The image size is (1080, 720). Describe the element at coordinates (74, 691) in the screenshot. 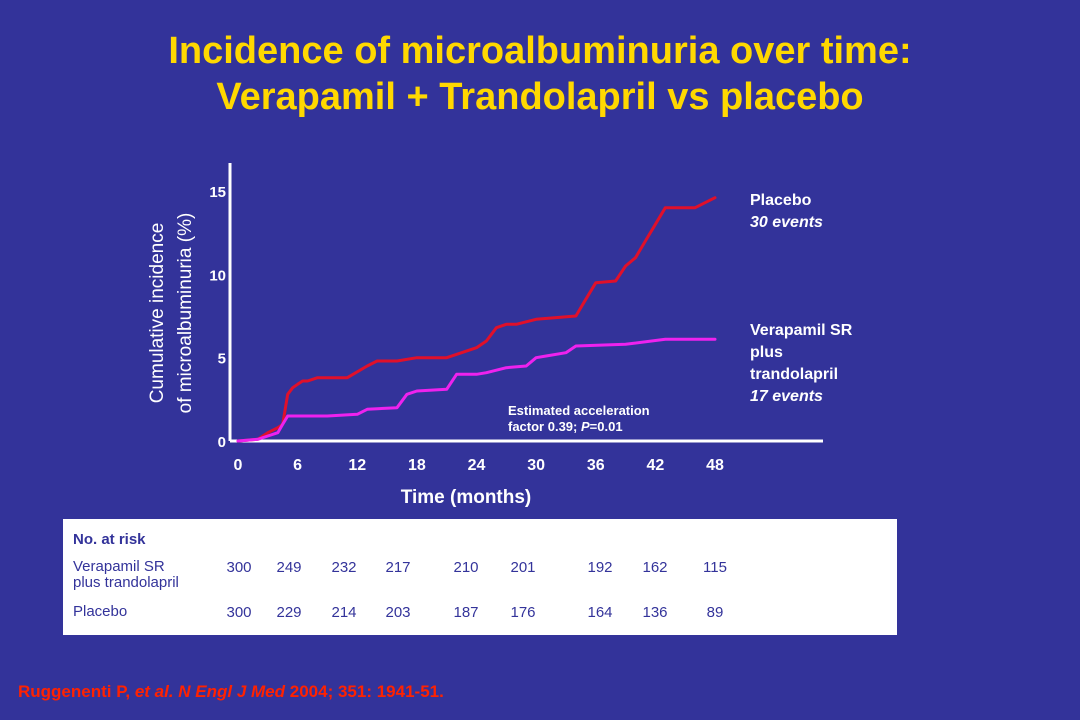

I see `citation-authors: Ruggenenti P,` at that location.